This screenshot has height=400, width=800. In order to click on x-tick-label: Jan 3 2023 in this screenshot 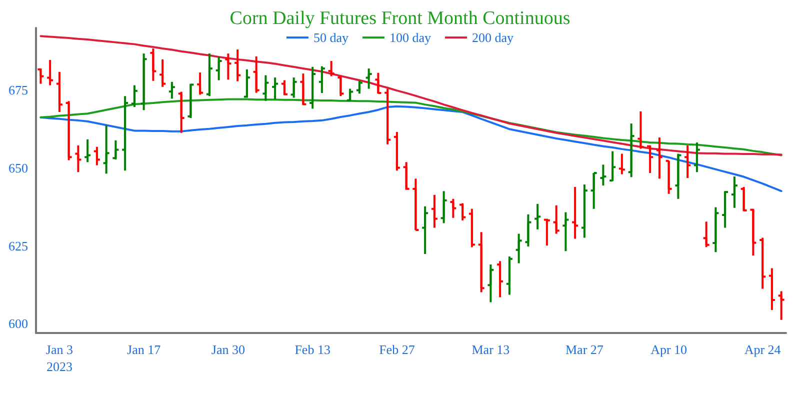, I will do `click(59, 358)`.